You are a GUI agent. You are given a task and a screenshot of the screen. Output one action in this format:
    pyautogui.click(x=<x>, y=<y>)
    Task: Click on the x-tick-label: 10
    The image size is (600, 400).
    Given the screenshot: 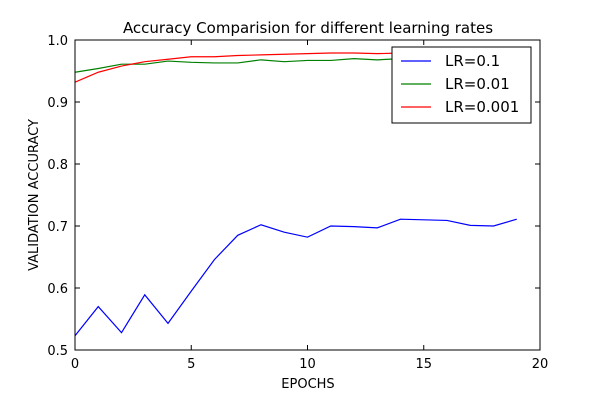 What is the action you would take?
    pyautogui.click(x=307, y=364)
    